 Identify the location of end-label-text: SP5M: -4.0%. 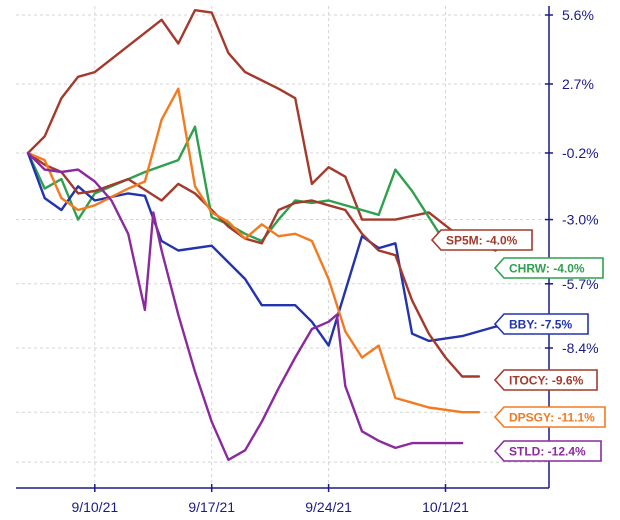
(482, 241).